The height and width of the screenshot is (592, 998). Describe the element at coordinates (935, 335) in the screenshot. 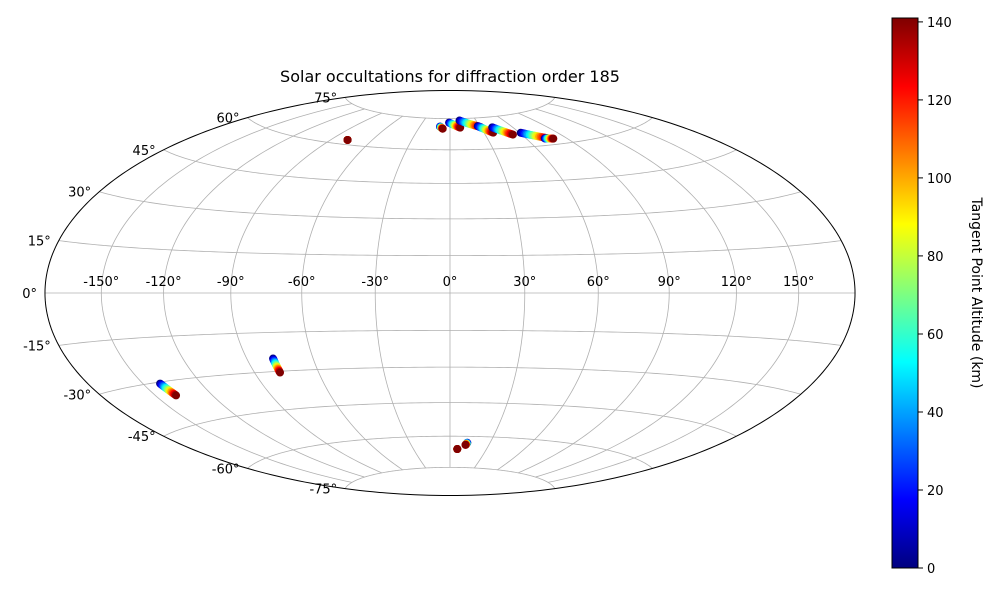

I see `colorbar-tick-label: 60` at that location.